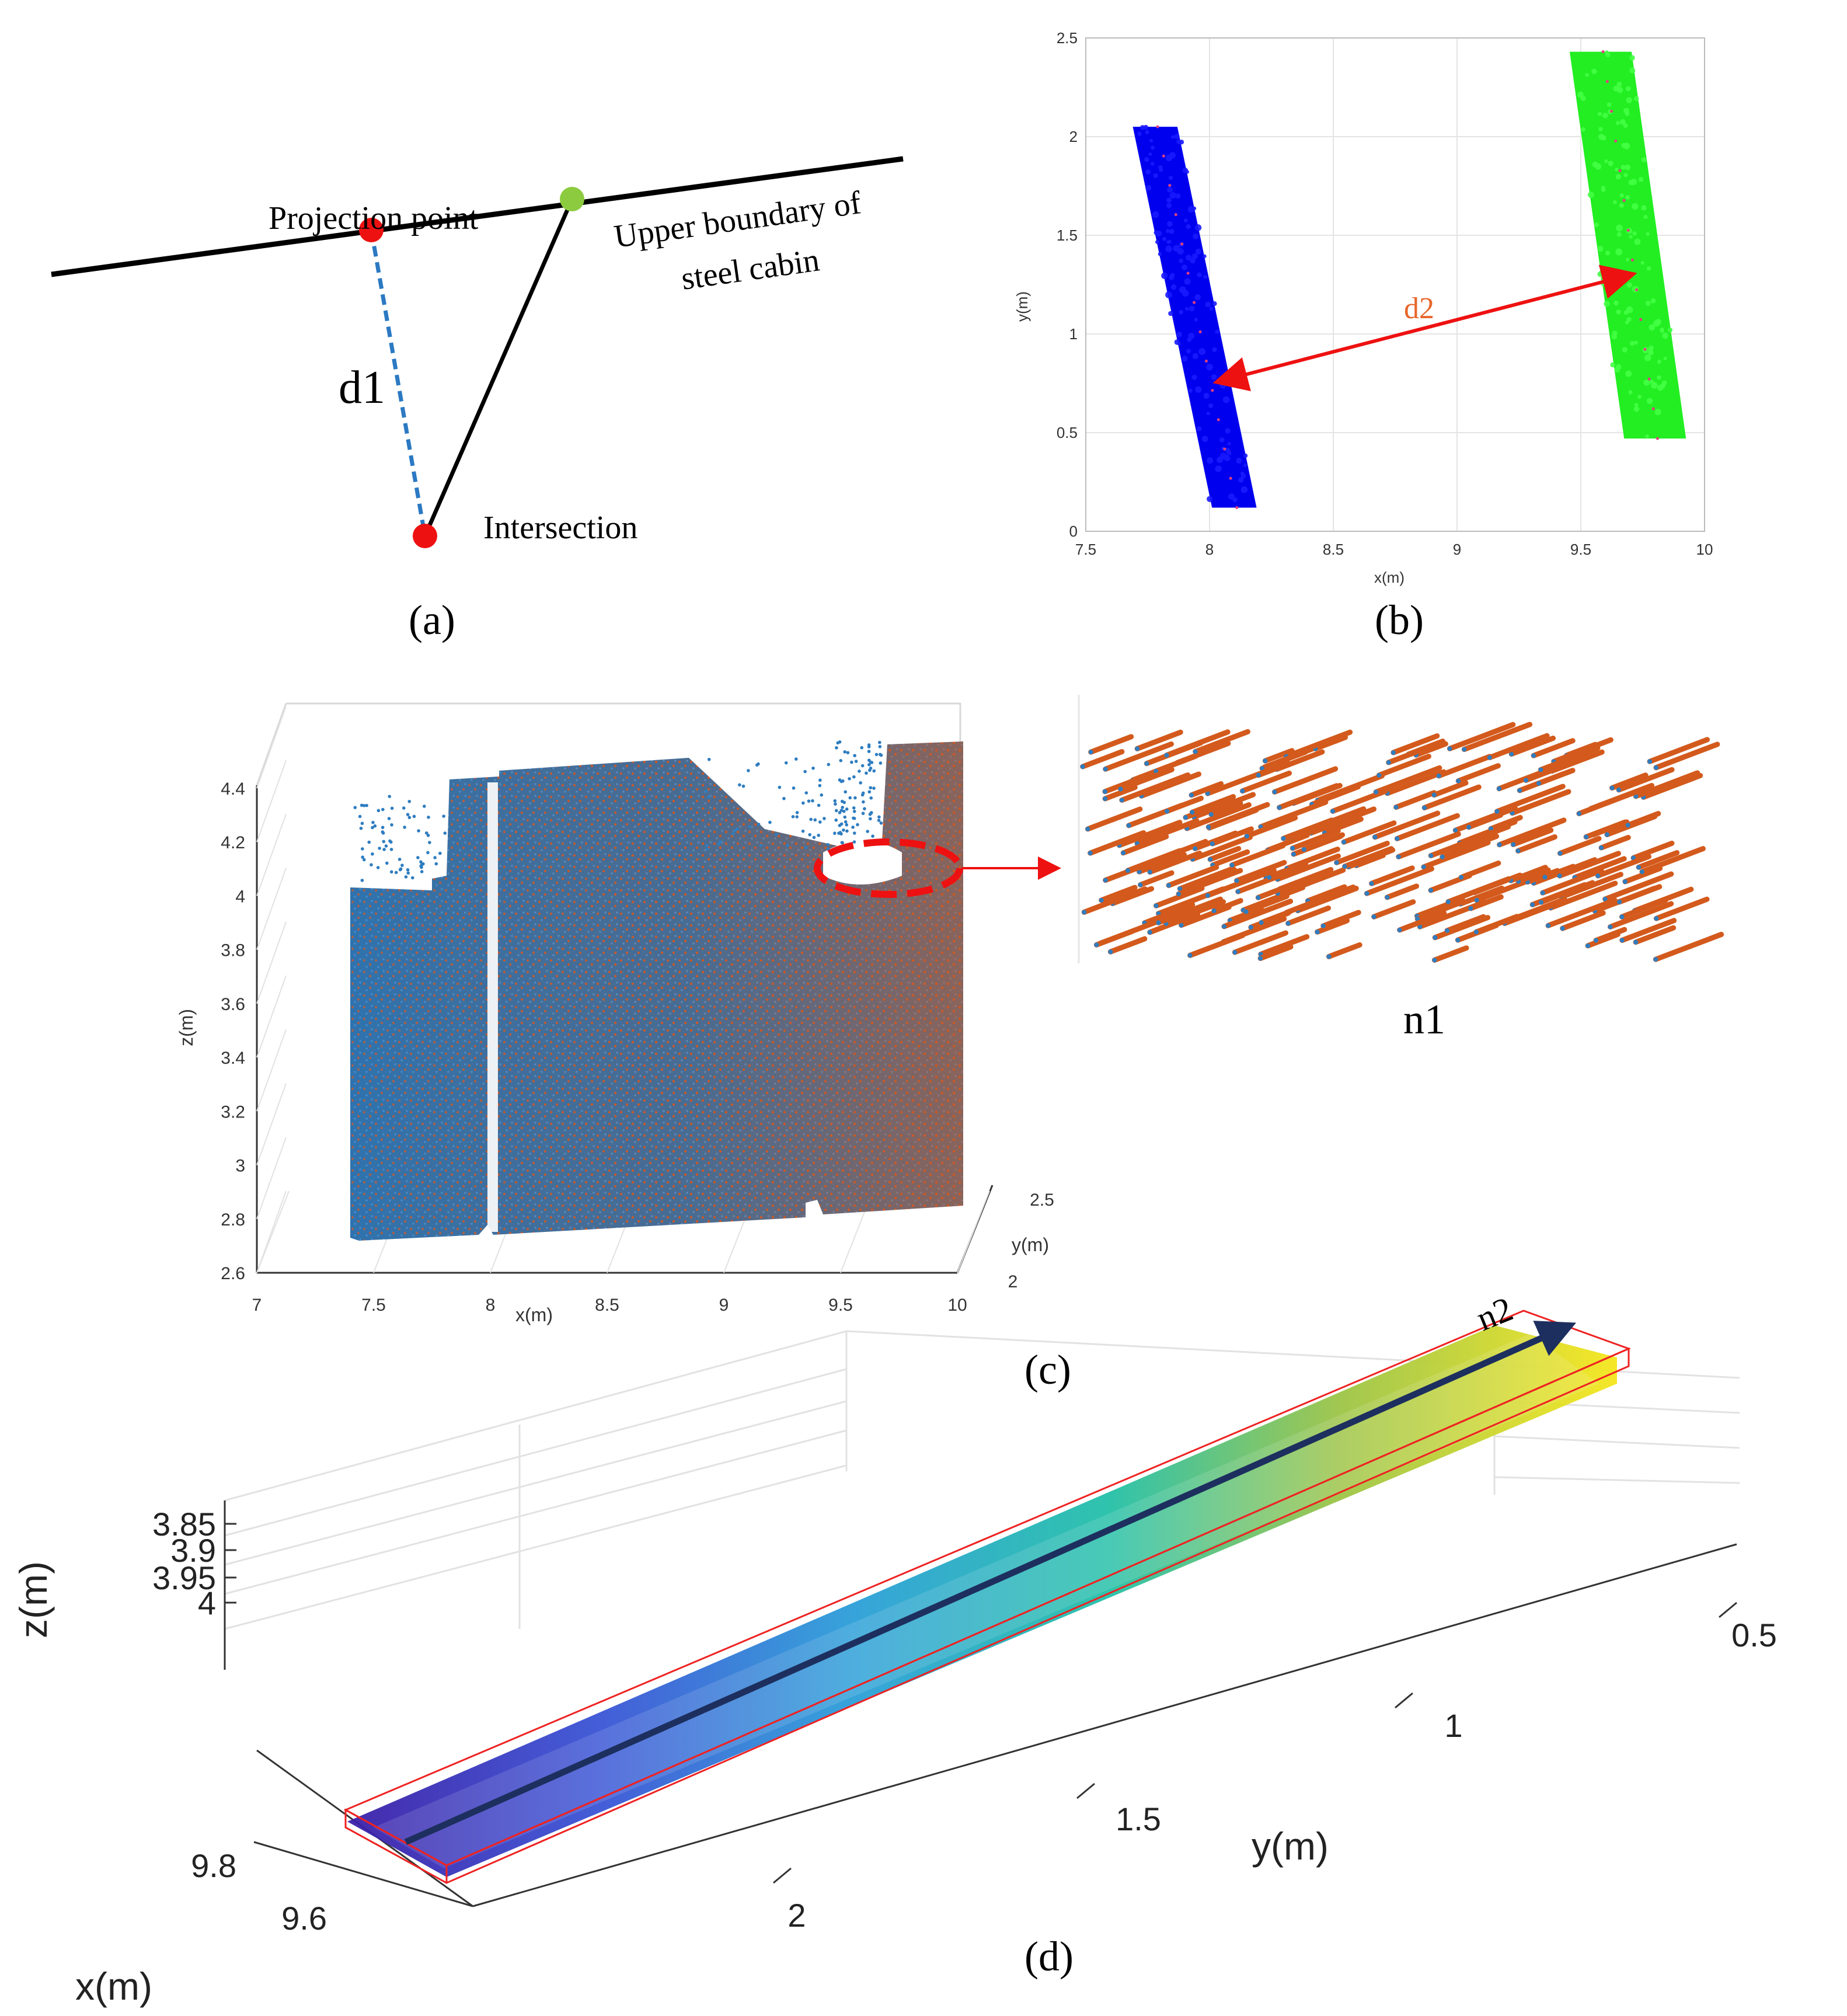 This screenshot has width=1847, height=2016. I want to click on panel-c-xtick: 7, so click(257, 1305).